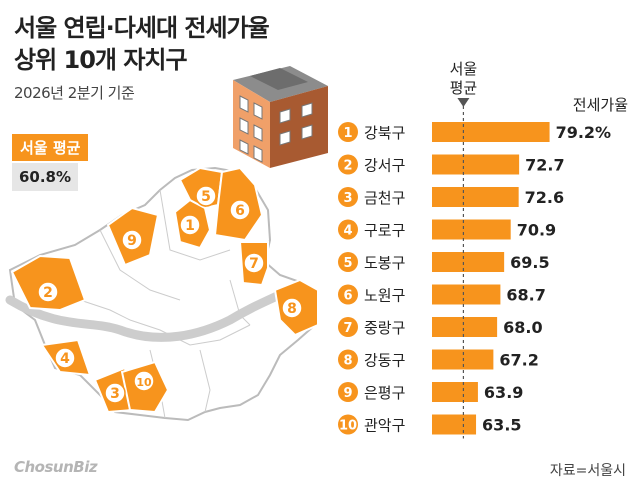 Image resolution: width=640 pixels, height=495 pixels. Describe the element at coordinates (280, 117) in the screenshot. I see `building-illustration` at that location.